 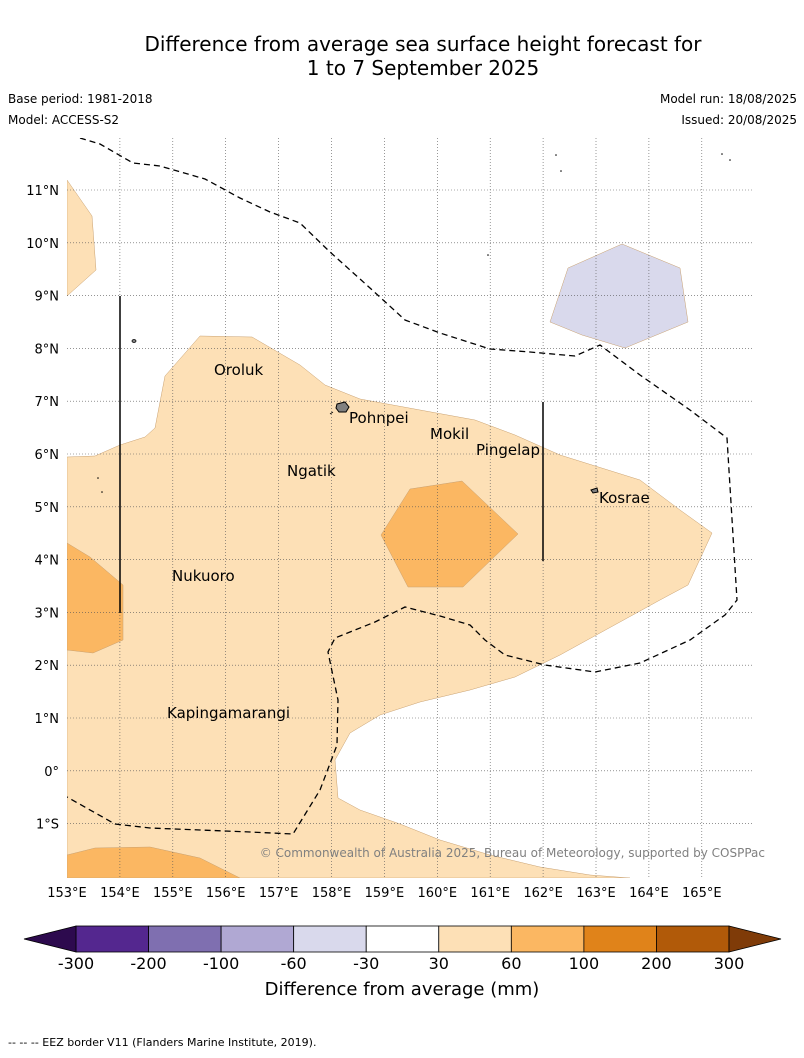 I want to click on colorbar-tick-label: 200, so click(x=656, y=963).